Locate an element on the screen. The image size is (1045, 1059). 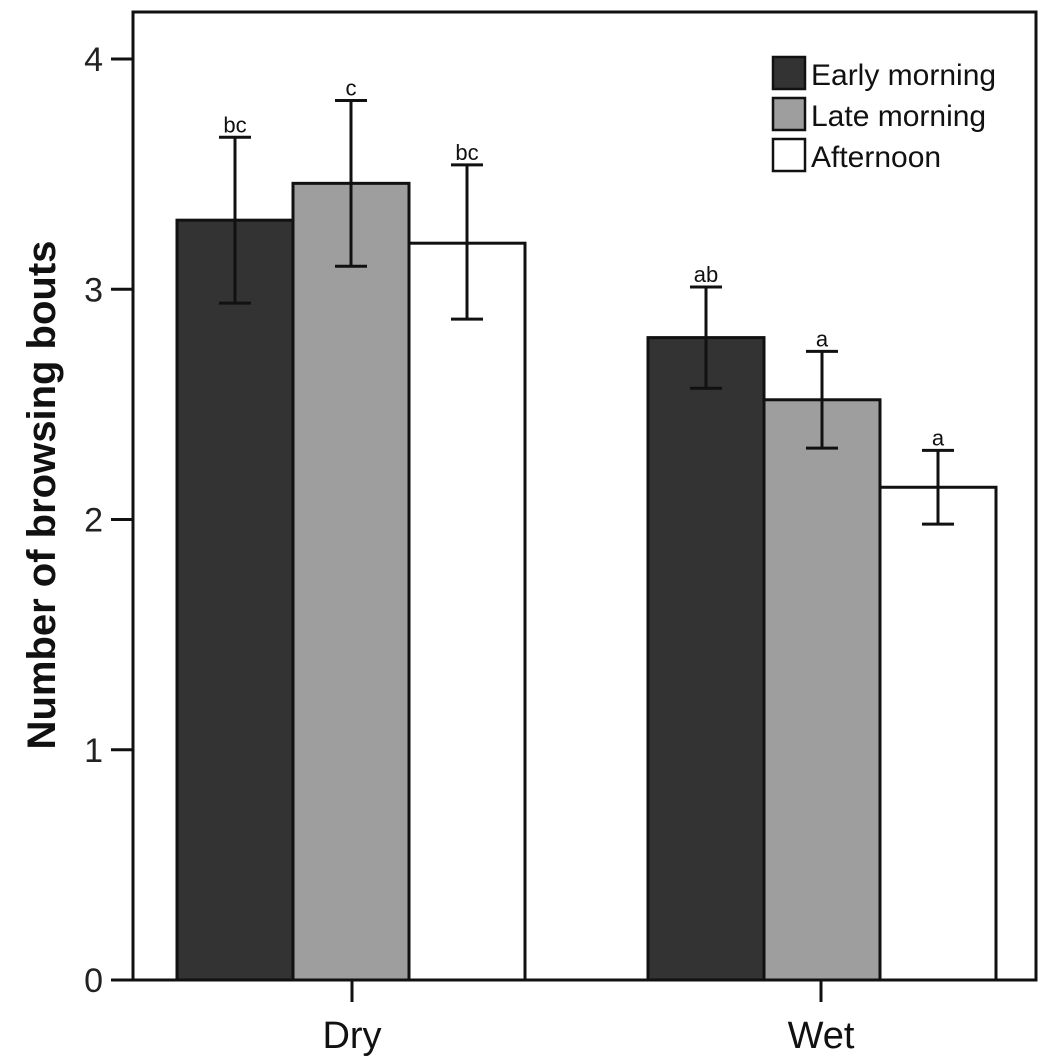
legend-entry-label: Late morning is located at coordinates (898, 116).